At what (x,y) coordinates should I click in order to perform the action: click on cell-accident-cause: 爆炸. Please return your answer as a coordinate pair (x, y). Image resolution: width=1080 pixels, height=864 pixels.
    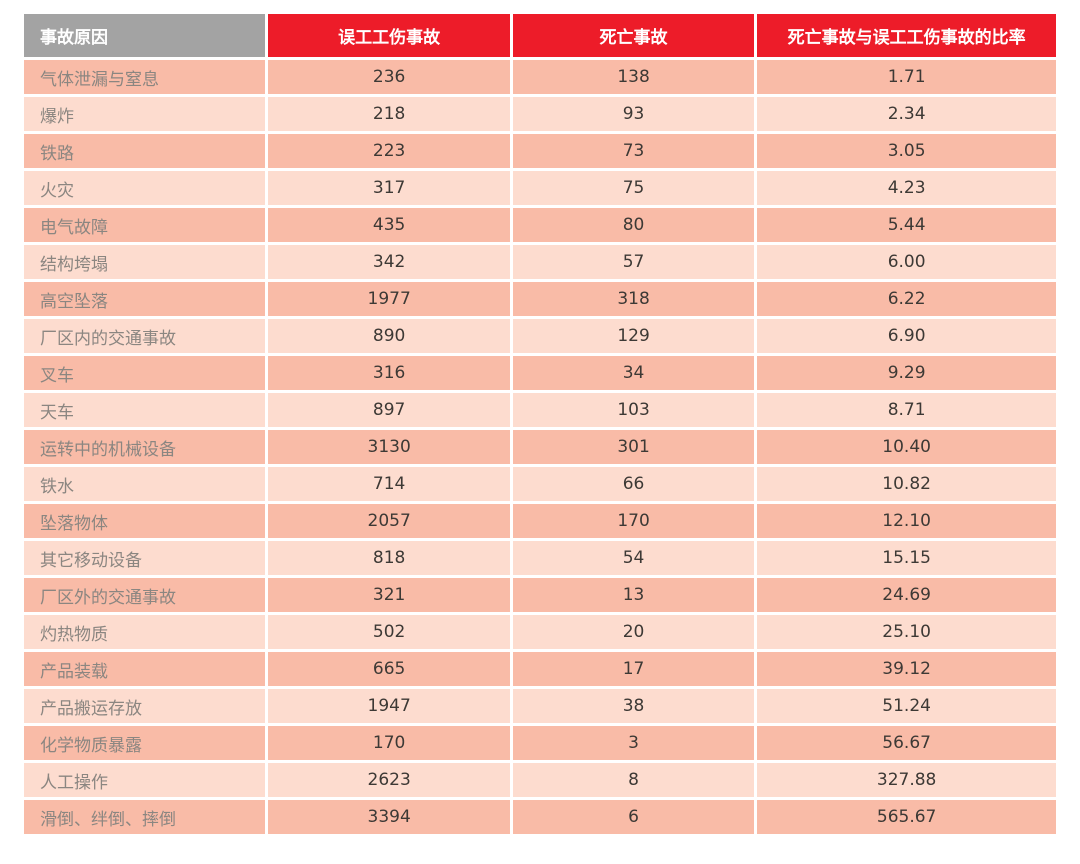
    Looking at the image, I should click on (145, 114).